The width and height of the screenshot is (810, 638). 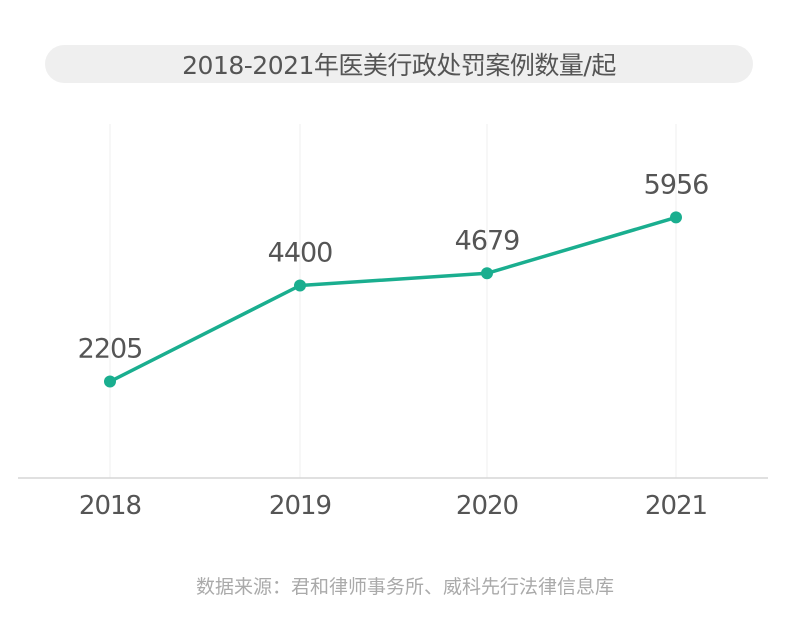 What do you see at coordinates (300, 506) in the screenshot?
I see `x-tick-label: 2019` at bounding box center [300, 506].